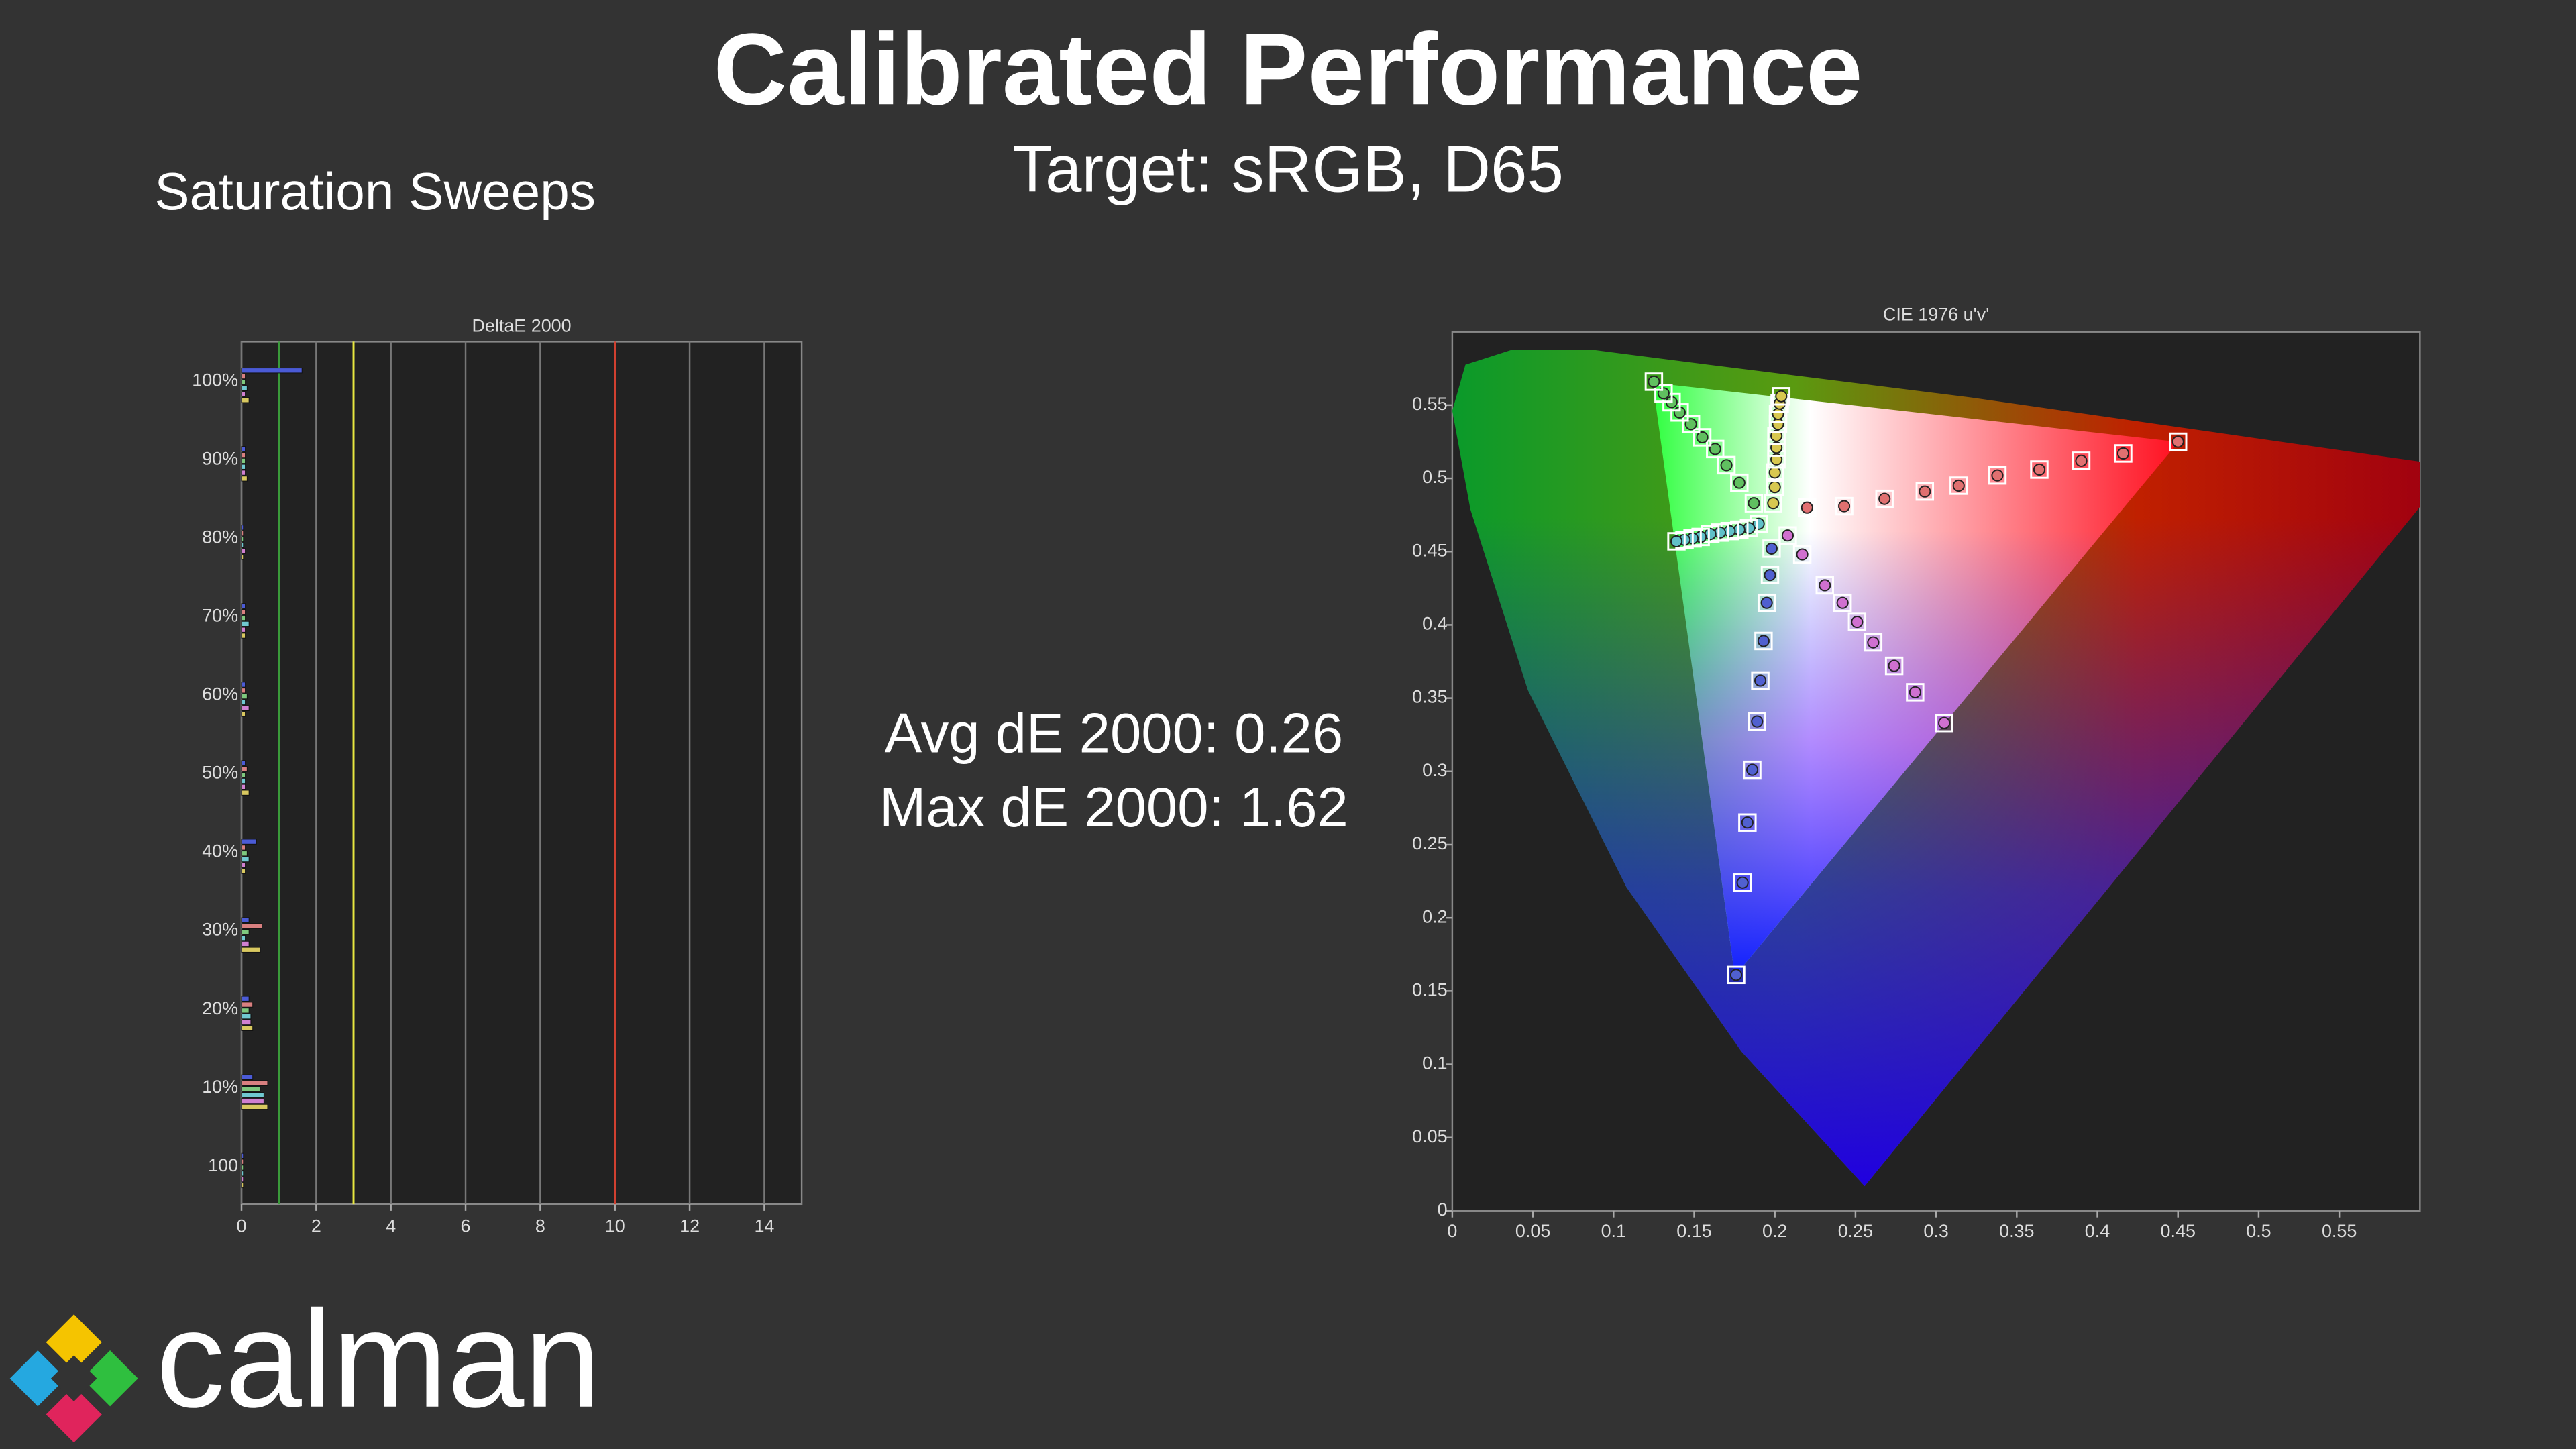 The height and width of the screenshot is (1449, 2576). I want to click on y-tick-label: 100%, so click(215, 380).